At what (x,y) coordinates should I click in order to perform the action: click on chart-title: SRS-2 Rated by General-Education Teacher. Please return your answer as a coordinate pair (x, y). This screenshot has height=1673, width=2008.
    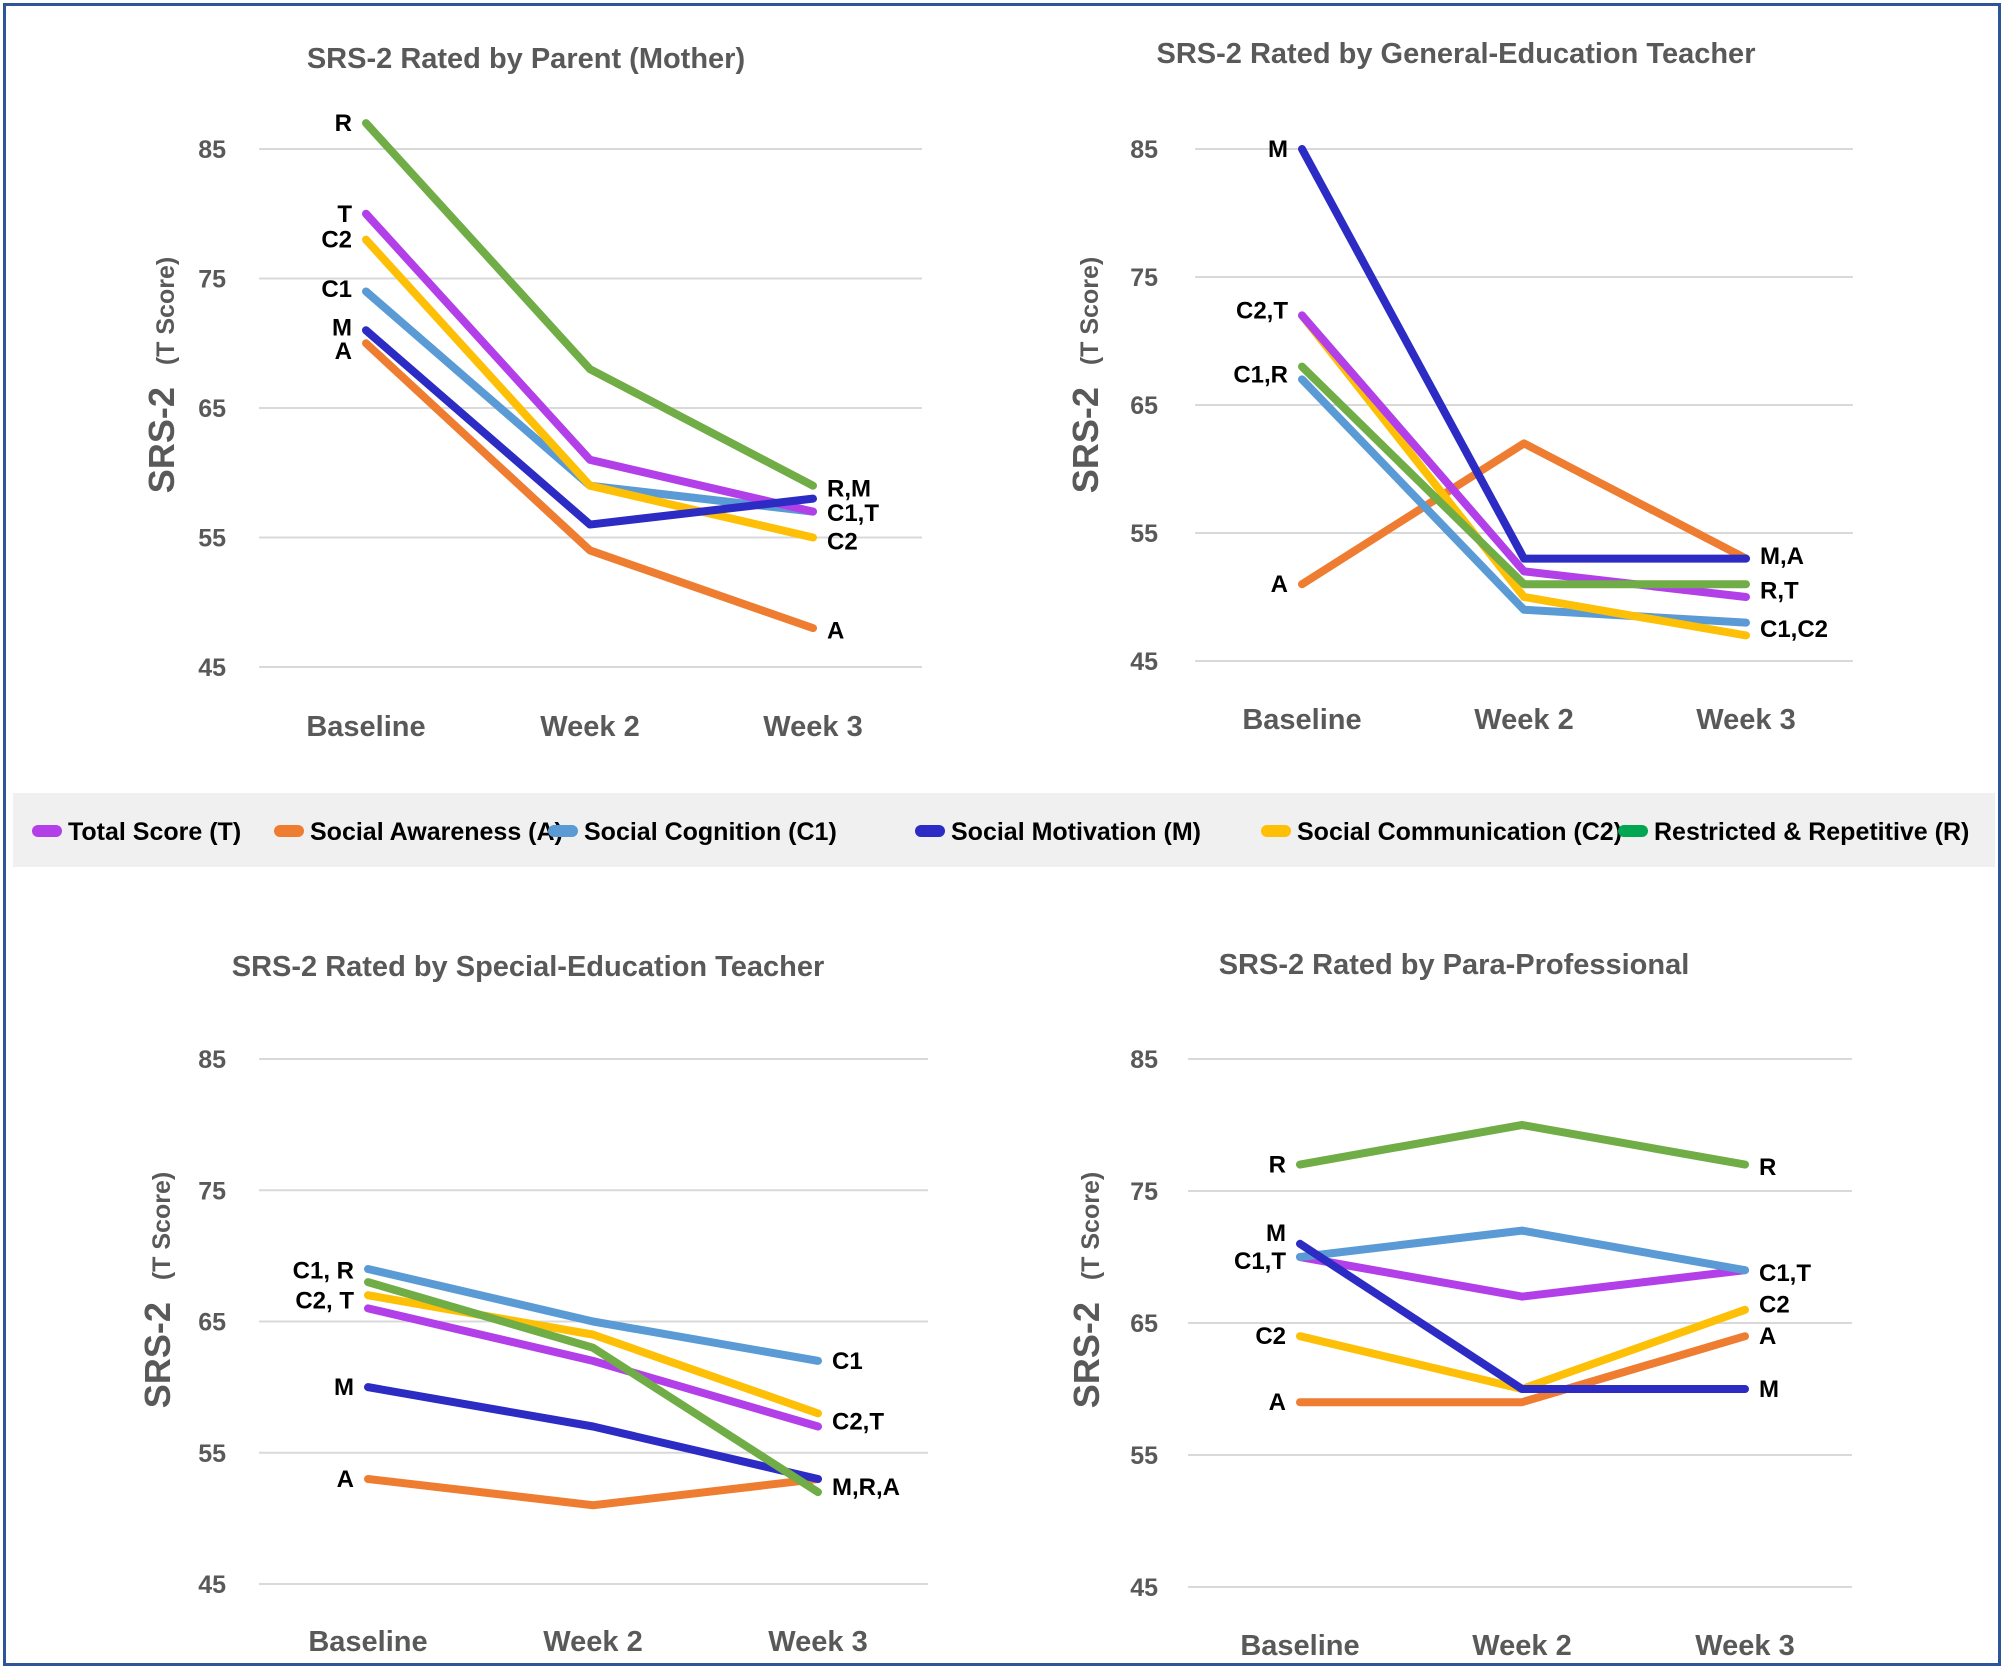
    Looking at the image, I should click on (1456, 54).